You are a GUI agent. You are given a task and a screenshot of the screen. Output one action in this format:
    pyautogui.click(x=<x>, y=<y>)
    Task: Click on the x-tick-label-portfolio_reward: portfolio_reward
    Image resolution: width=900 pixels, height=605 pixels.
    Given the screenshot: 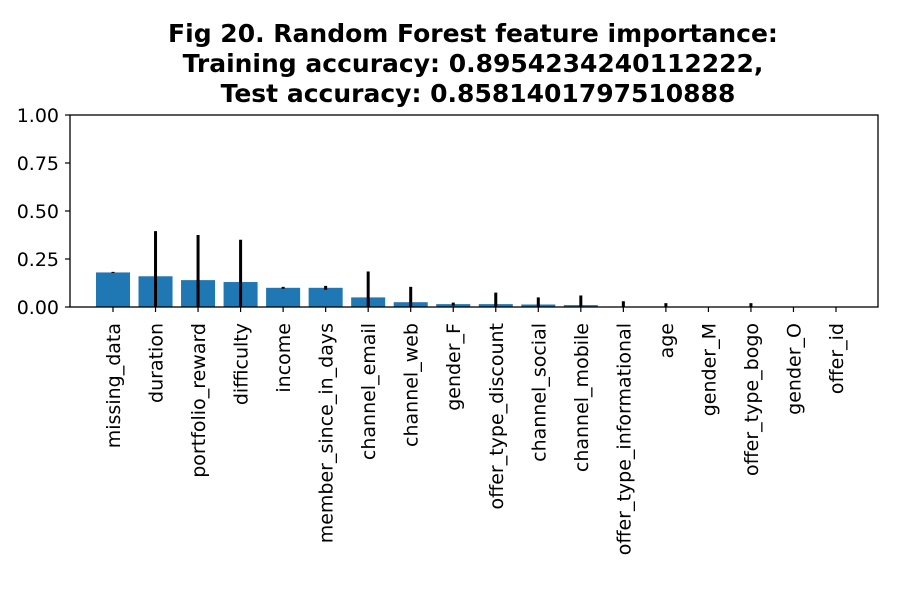 What is the action you would take?
    pyautogui.click(x=199, y=400)
    